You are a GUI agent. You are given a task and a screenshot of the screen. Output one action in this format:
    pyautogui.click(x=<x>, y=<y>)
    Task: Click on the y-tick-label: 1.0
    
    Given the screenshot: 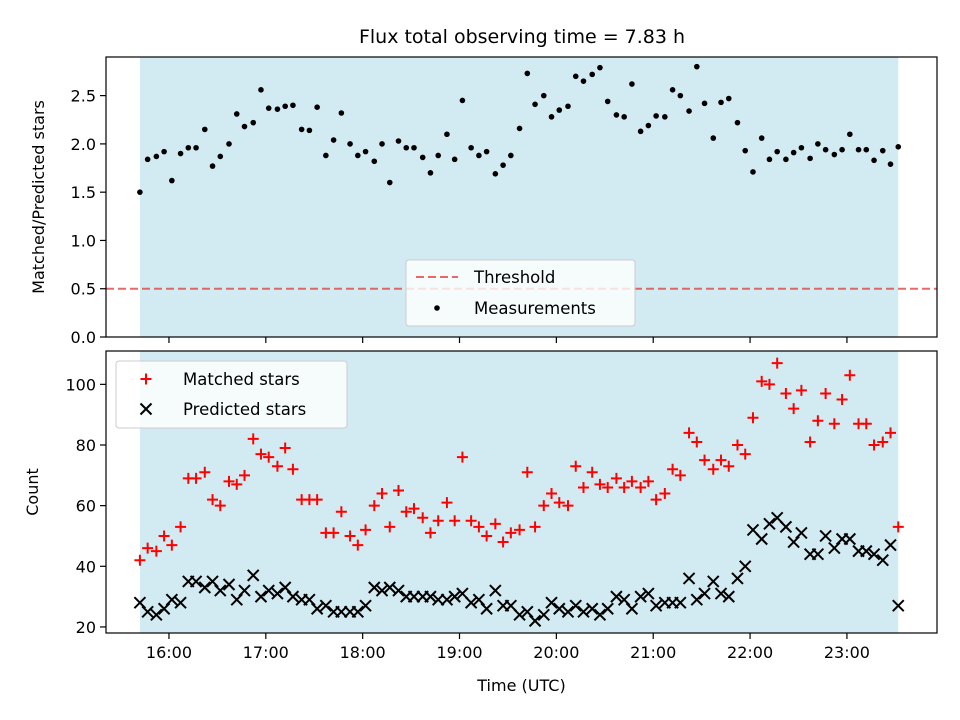 What is the action you would take?
    pyautogui.click(x=83, y=240)
    